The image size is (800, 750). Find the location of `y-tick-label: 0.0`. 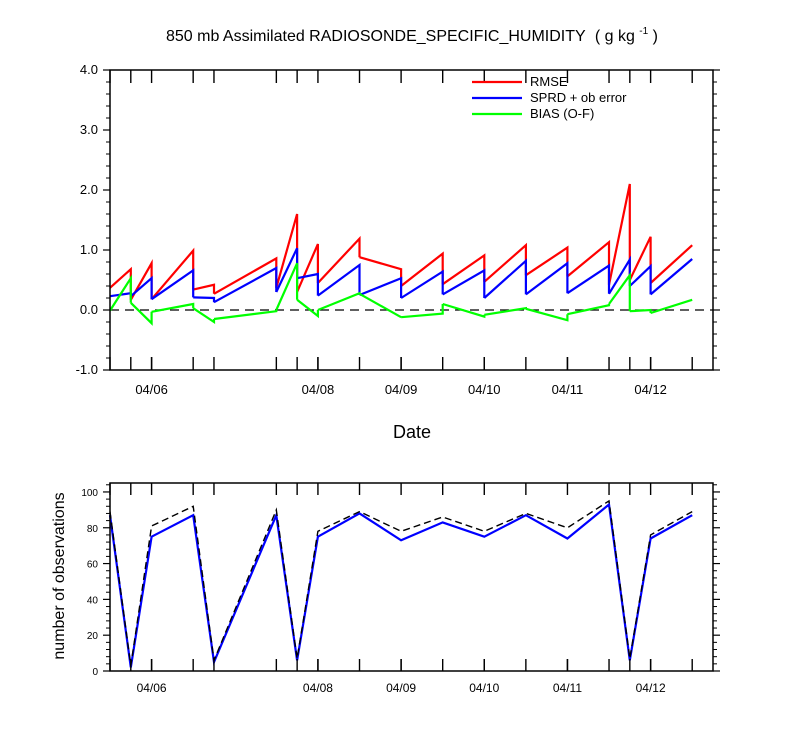

y-tick-label: 0.0 is located at coordinates (89, 309).